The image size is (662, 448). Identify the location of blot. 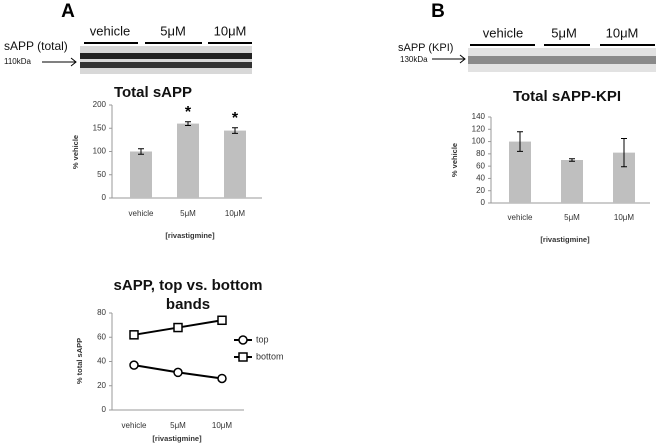
(166, 60).